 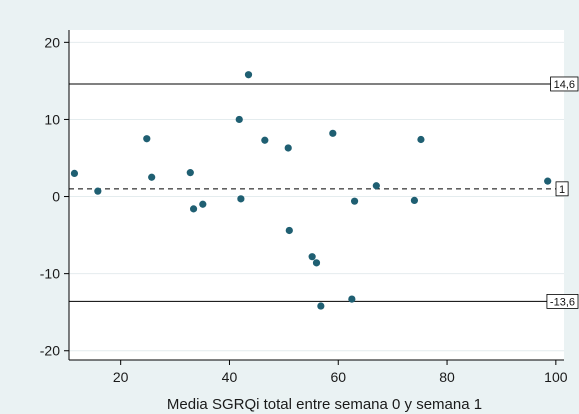 I want to click on y-axis: -20 -10 0 10 20, so click(x=54, y=196).